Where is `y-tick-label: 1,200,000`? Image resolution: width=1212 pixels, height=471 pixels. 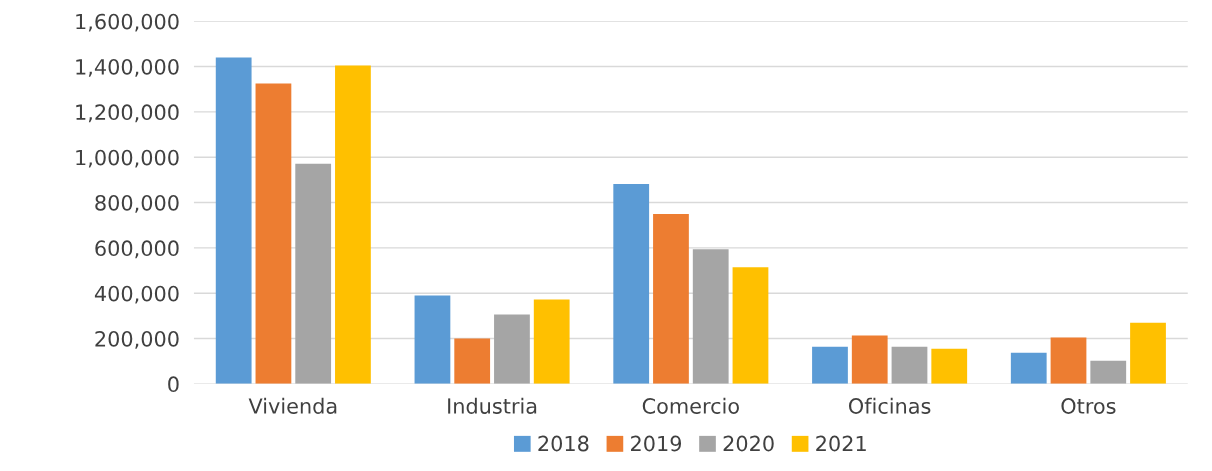 y-tick-label: 1,200,000 is located at coordinates (127, 113).